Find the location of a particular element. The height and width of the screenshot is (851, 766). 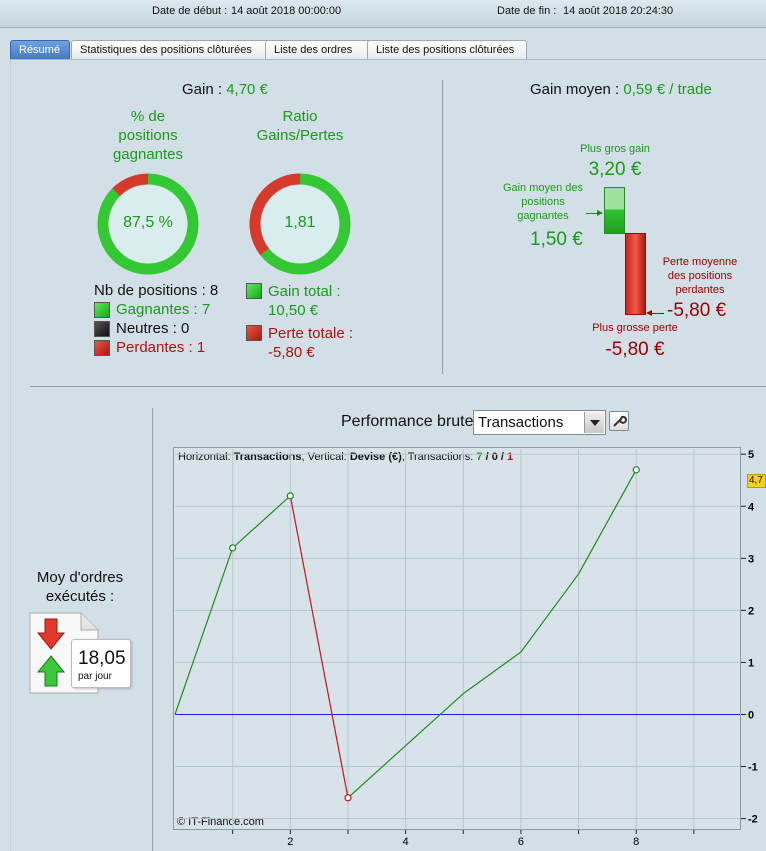

orders-title-line: exécutés : is located at coordinates (80, 596).